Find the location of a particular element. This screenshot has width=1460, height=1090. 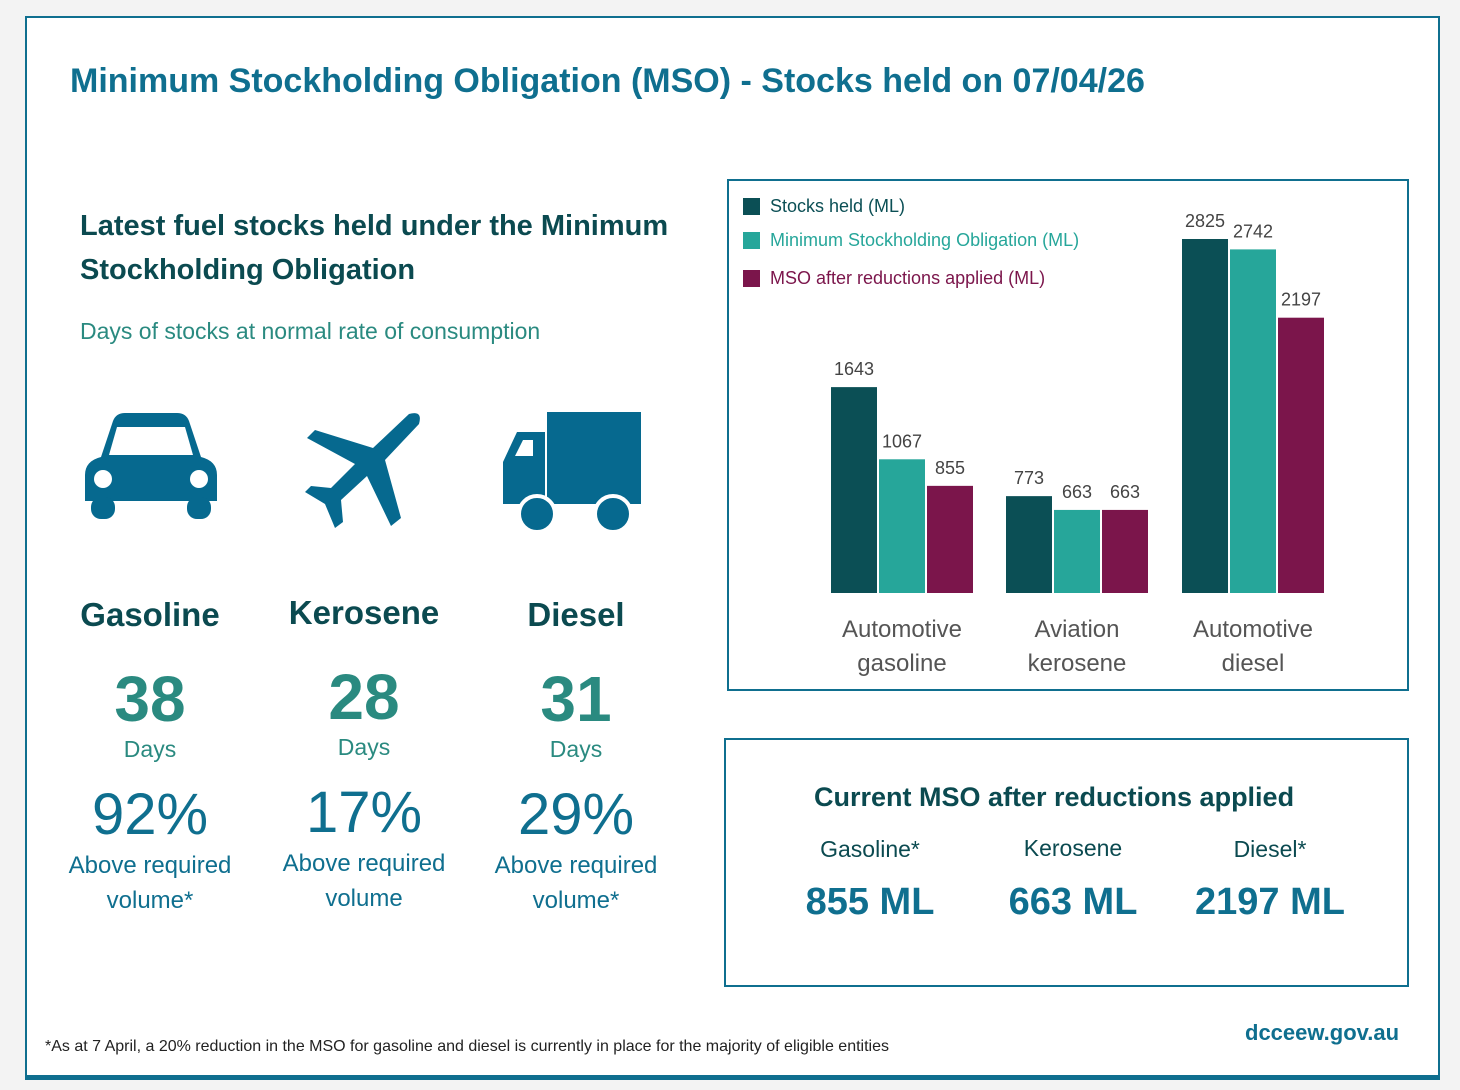

days-value: 31 is located at coordinates (576, 699).